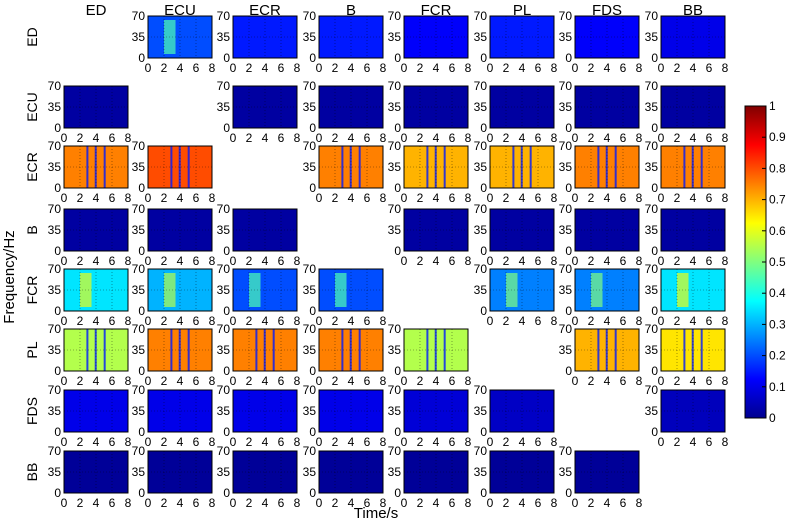  What do you see at coordinates (394, 10) in the screenshot?
I see `column-titles: ED ECU ECR B FCR PL FDS BB` at bounding box center [394, 10].